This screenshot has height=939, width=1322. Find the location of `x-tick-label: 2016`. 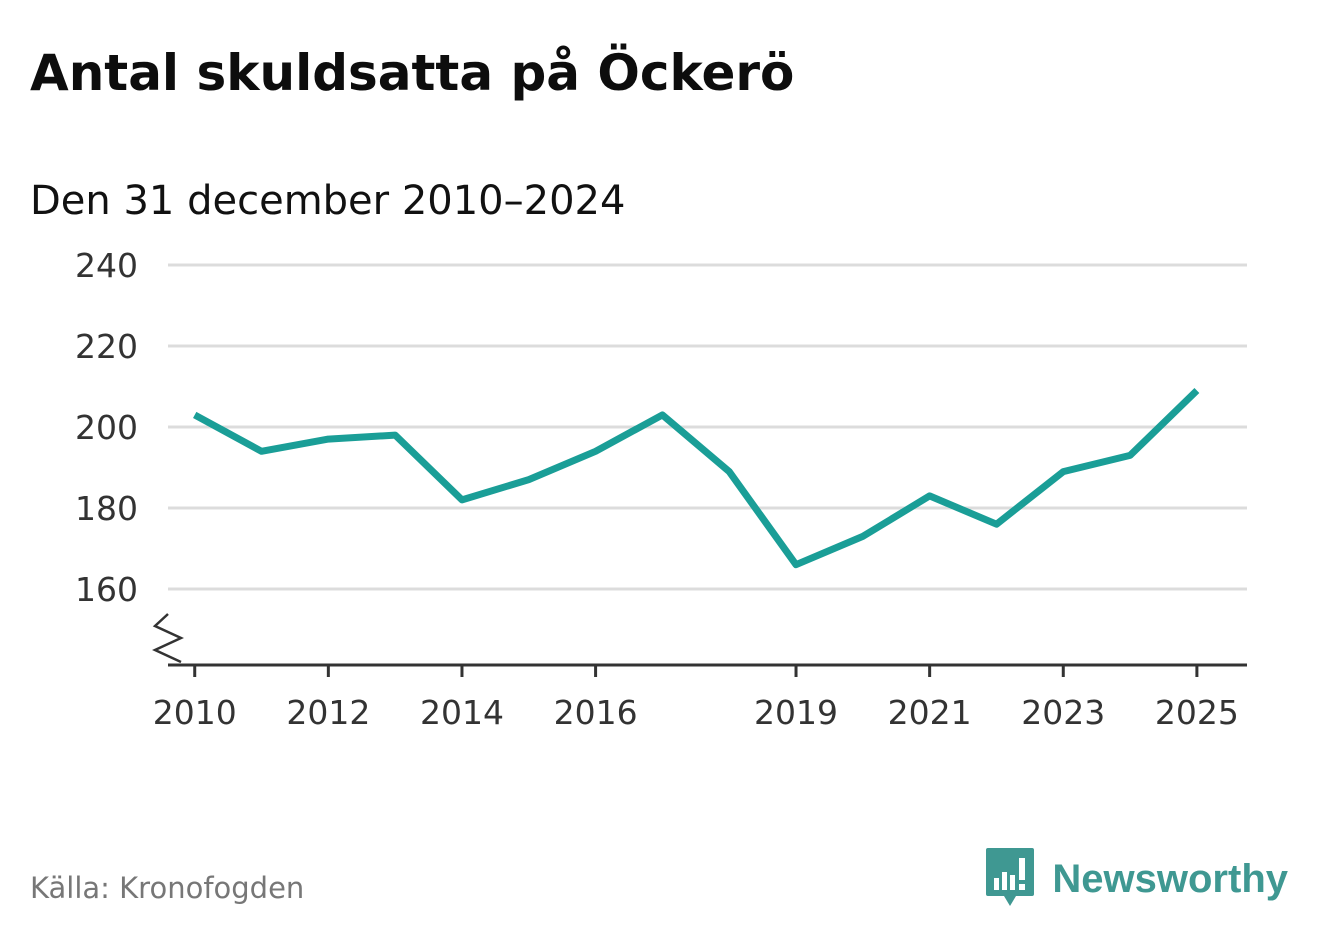

x-tick-label: 2016 is located at coordinates (596, 712).